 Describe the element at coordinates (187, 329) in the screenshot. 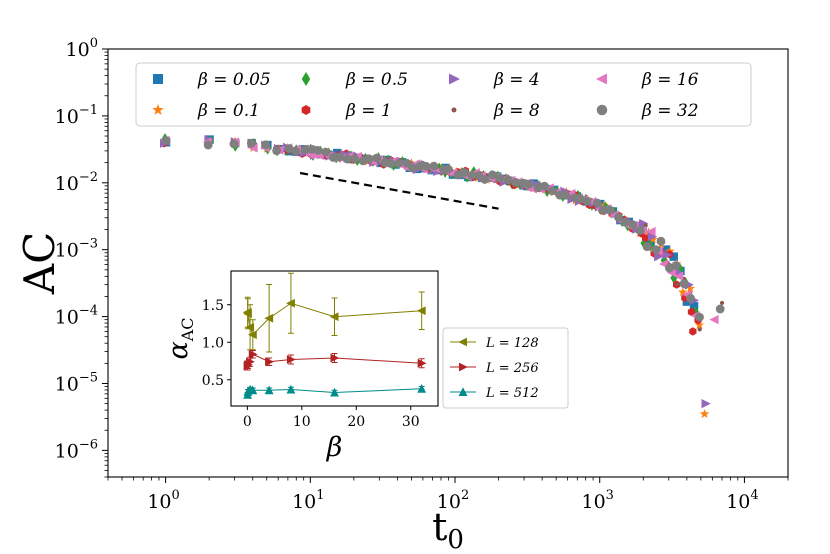

I see `inset-y-label-sub: AC` at that location.